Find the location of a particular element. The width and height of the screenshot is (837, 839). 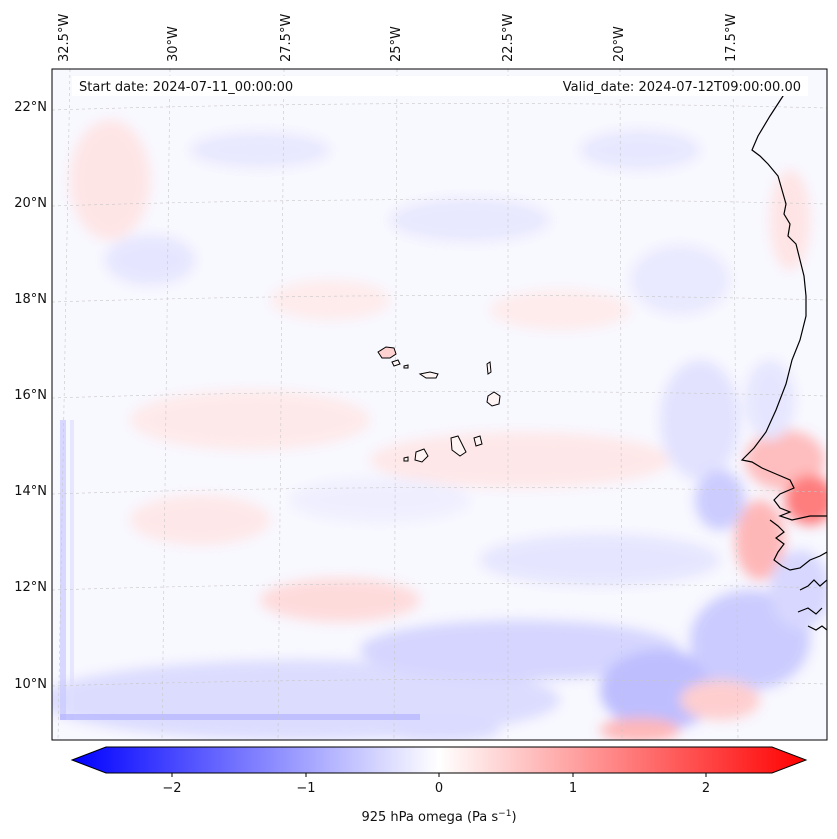

colorbar-tick-label: 2 is located at coordinates (706, 788).